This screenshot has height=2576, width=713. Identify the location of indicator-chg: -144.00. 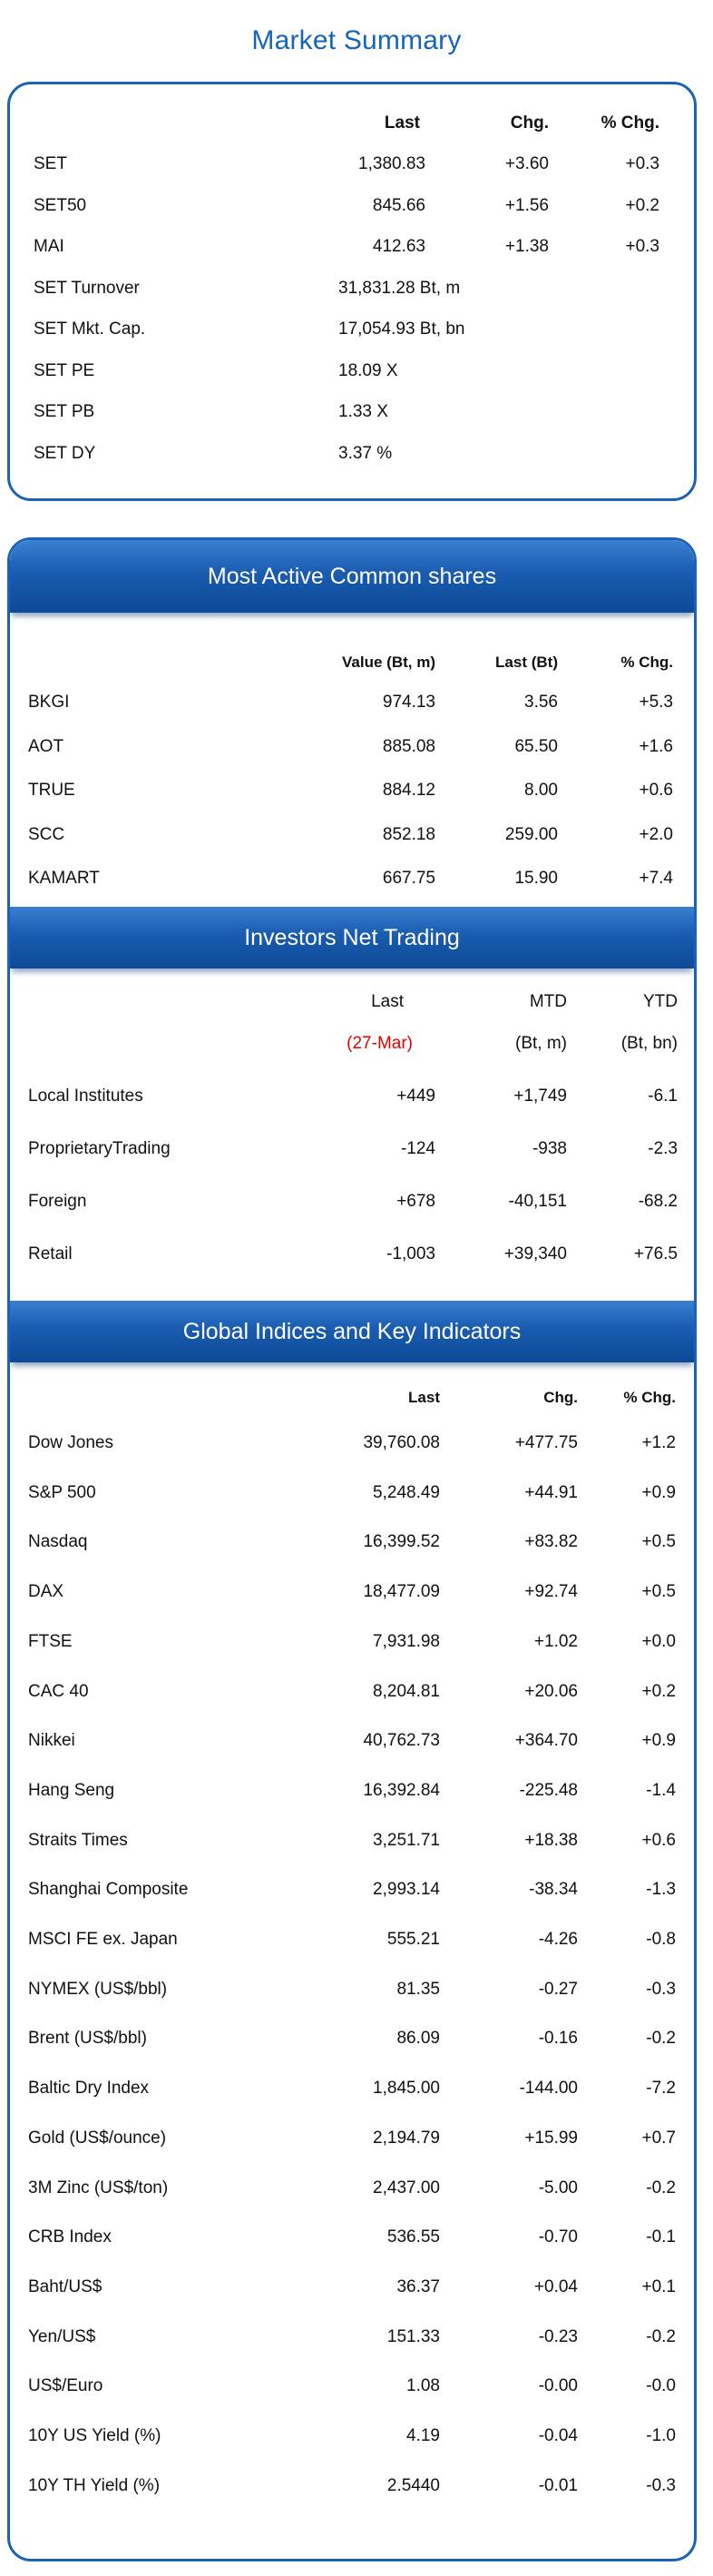
(548, 2089).